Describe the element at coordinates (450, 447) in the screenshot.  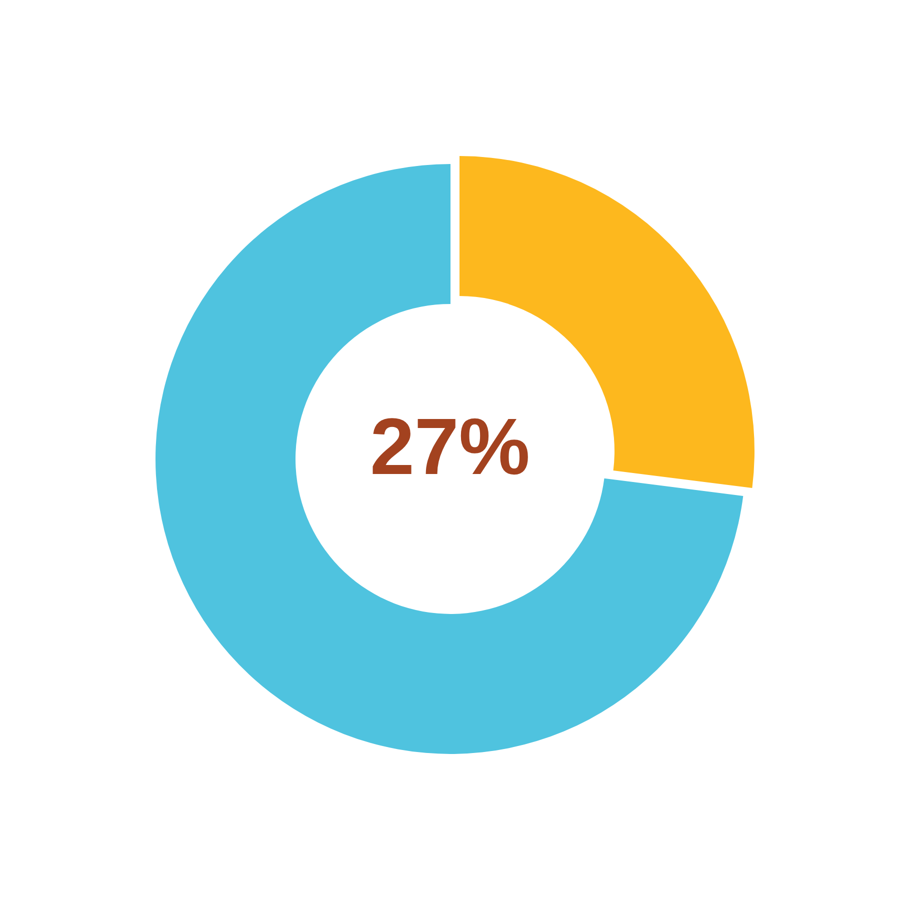
I see `text: 27%` at that location.